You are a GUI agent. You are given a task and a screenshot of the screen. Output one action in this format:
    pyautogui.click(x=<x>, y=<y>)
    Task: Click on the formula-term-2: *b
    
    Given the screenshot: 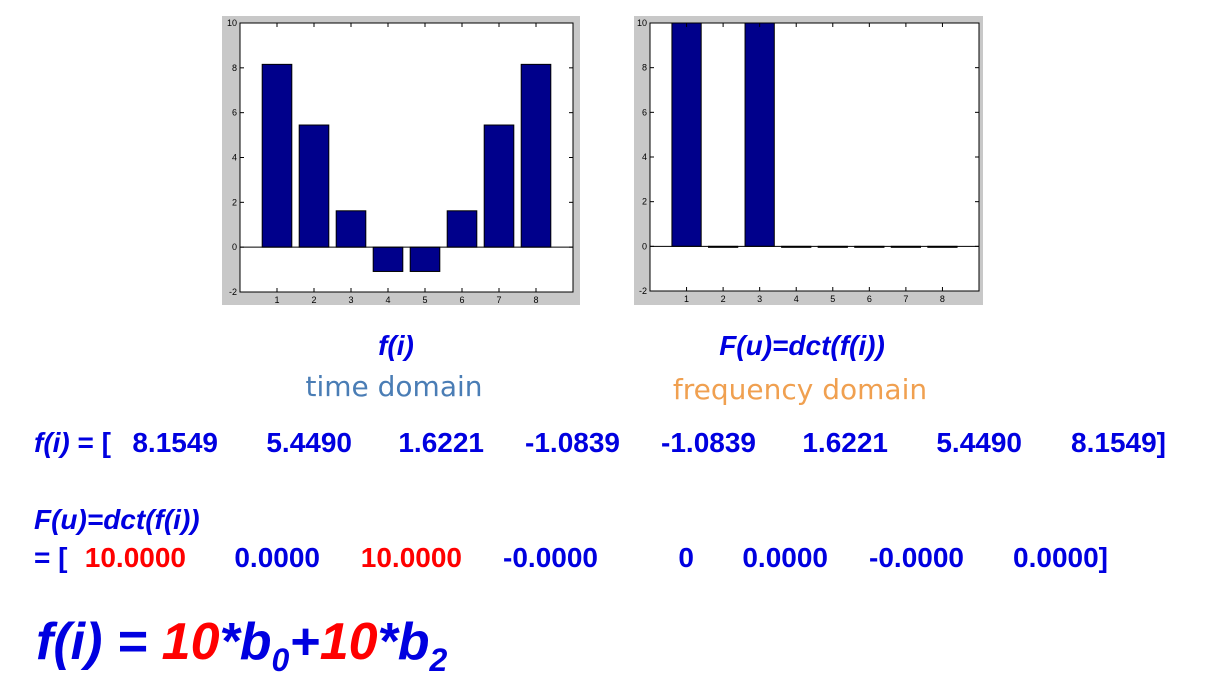 What is the action you would take?
    pyautogui.click(x=403, y=642)
    